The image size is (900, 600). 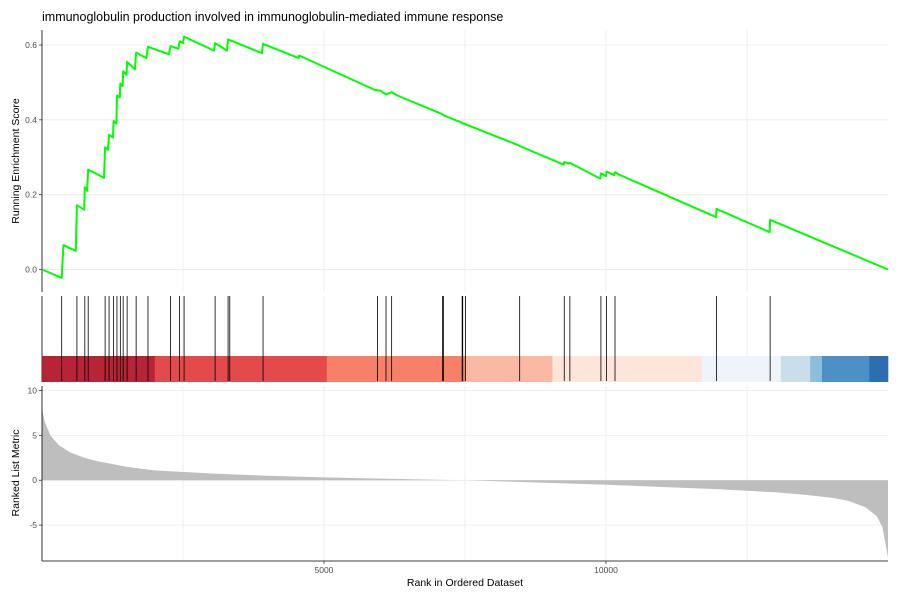 I want to click on x-tick-label-1: 10000, so click(x=606, y=570).